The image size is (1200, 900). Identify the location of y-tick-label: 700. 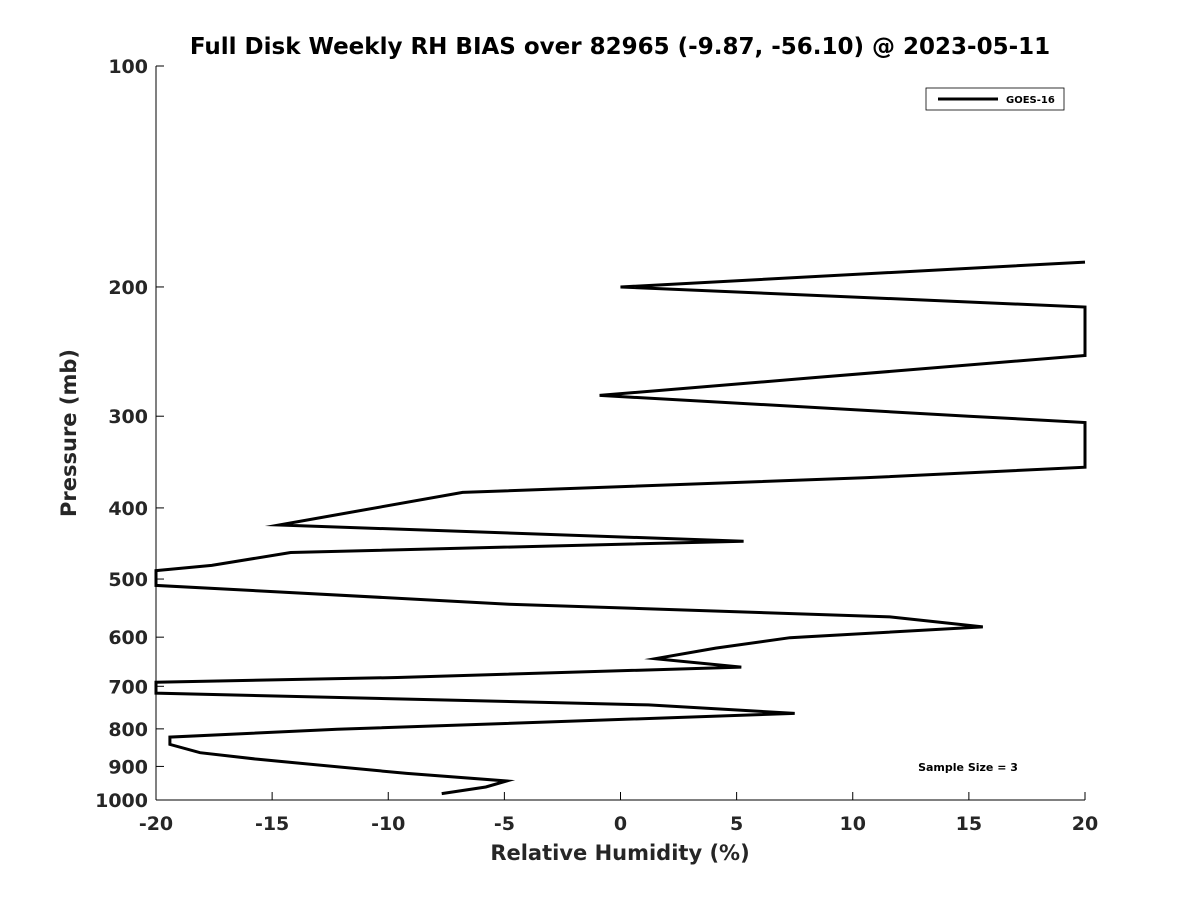
(128, 687).